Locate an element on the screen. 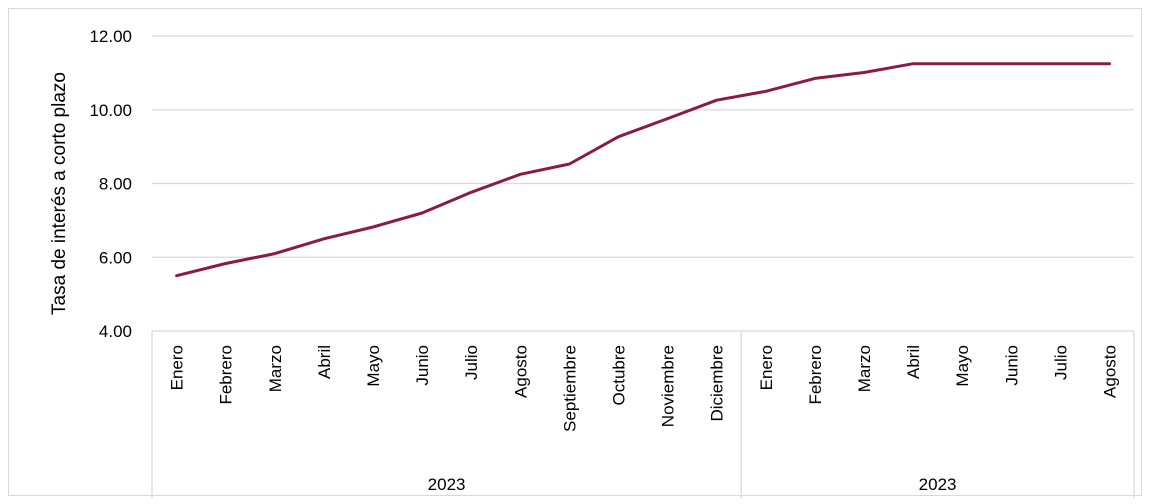 The height and width of the screenshot is (504, 1150). x-tick-label: Septiembre is located at coordinates (569, 388).